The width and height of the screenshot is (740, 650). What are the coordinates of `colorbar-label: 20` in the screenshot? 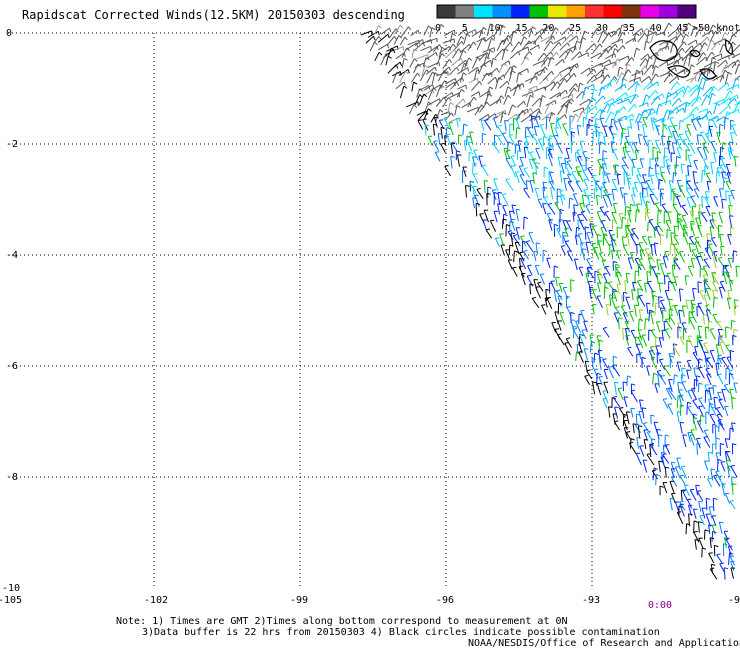 It's located at (548, 28).